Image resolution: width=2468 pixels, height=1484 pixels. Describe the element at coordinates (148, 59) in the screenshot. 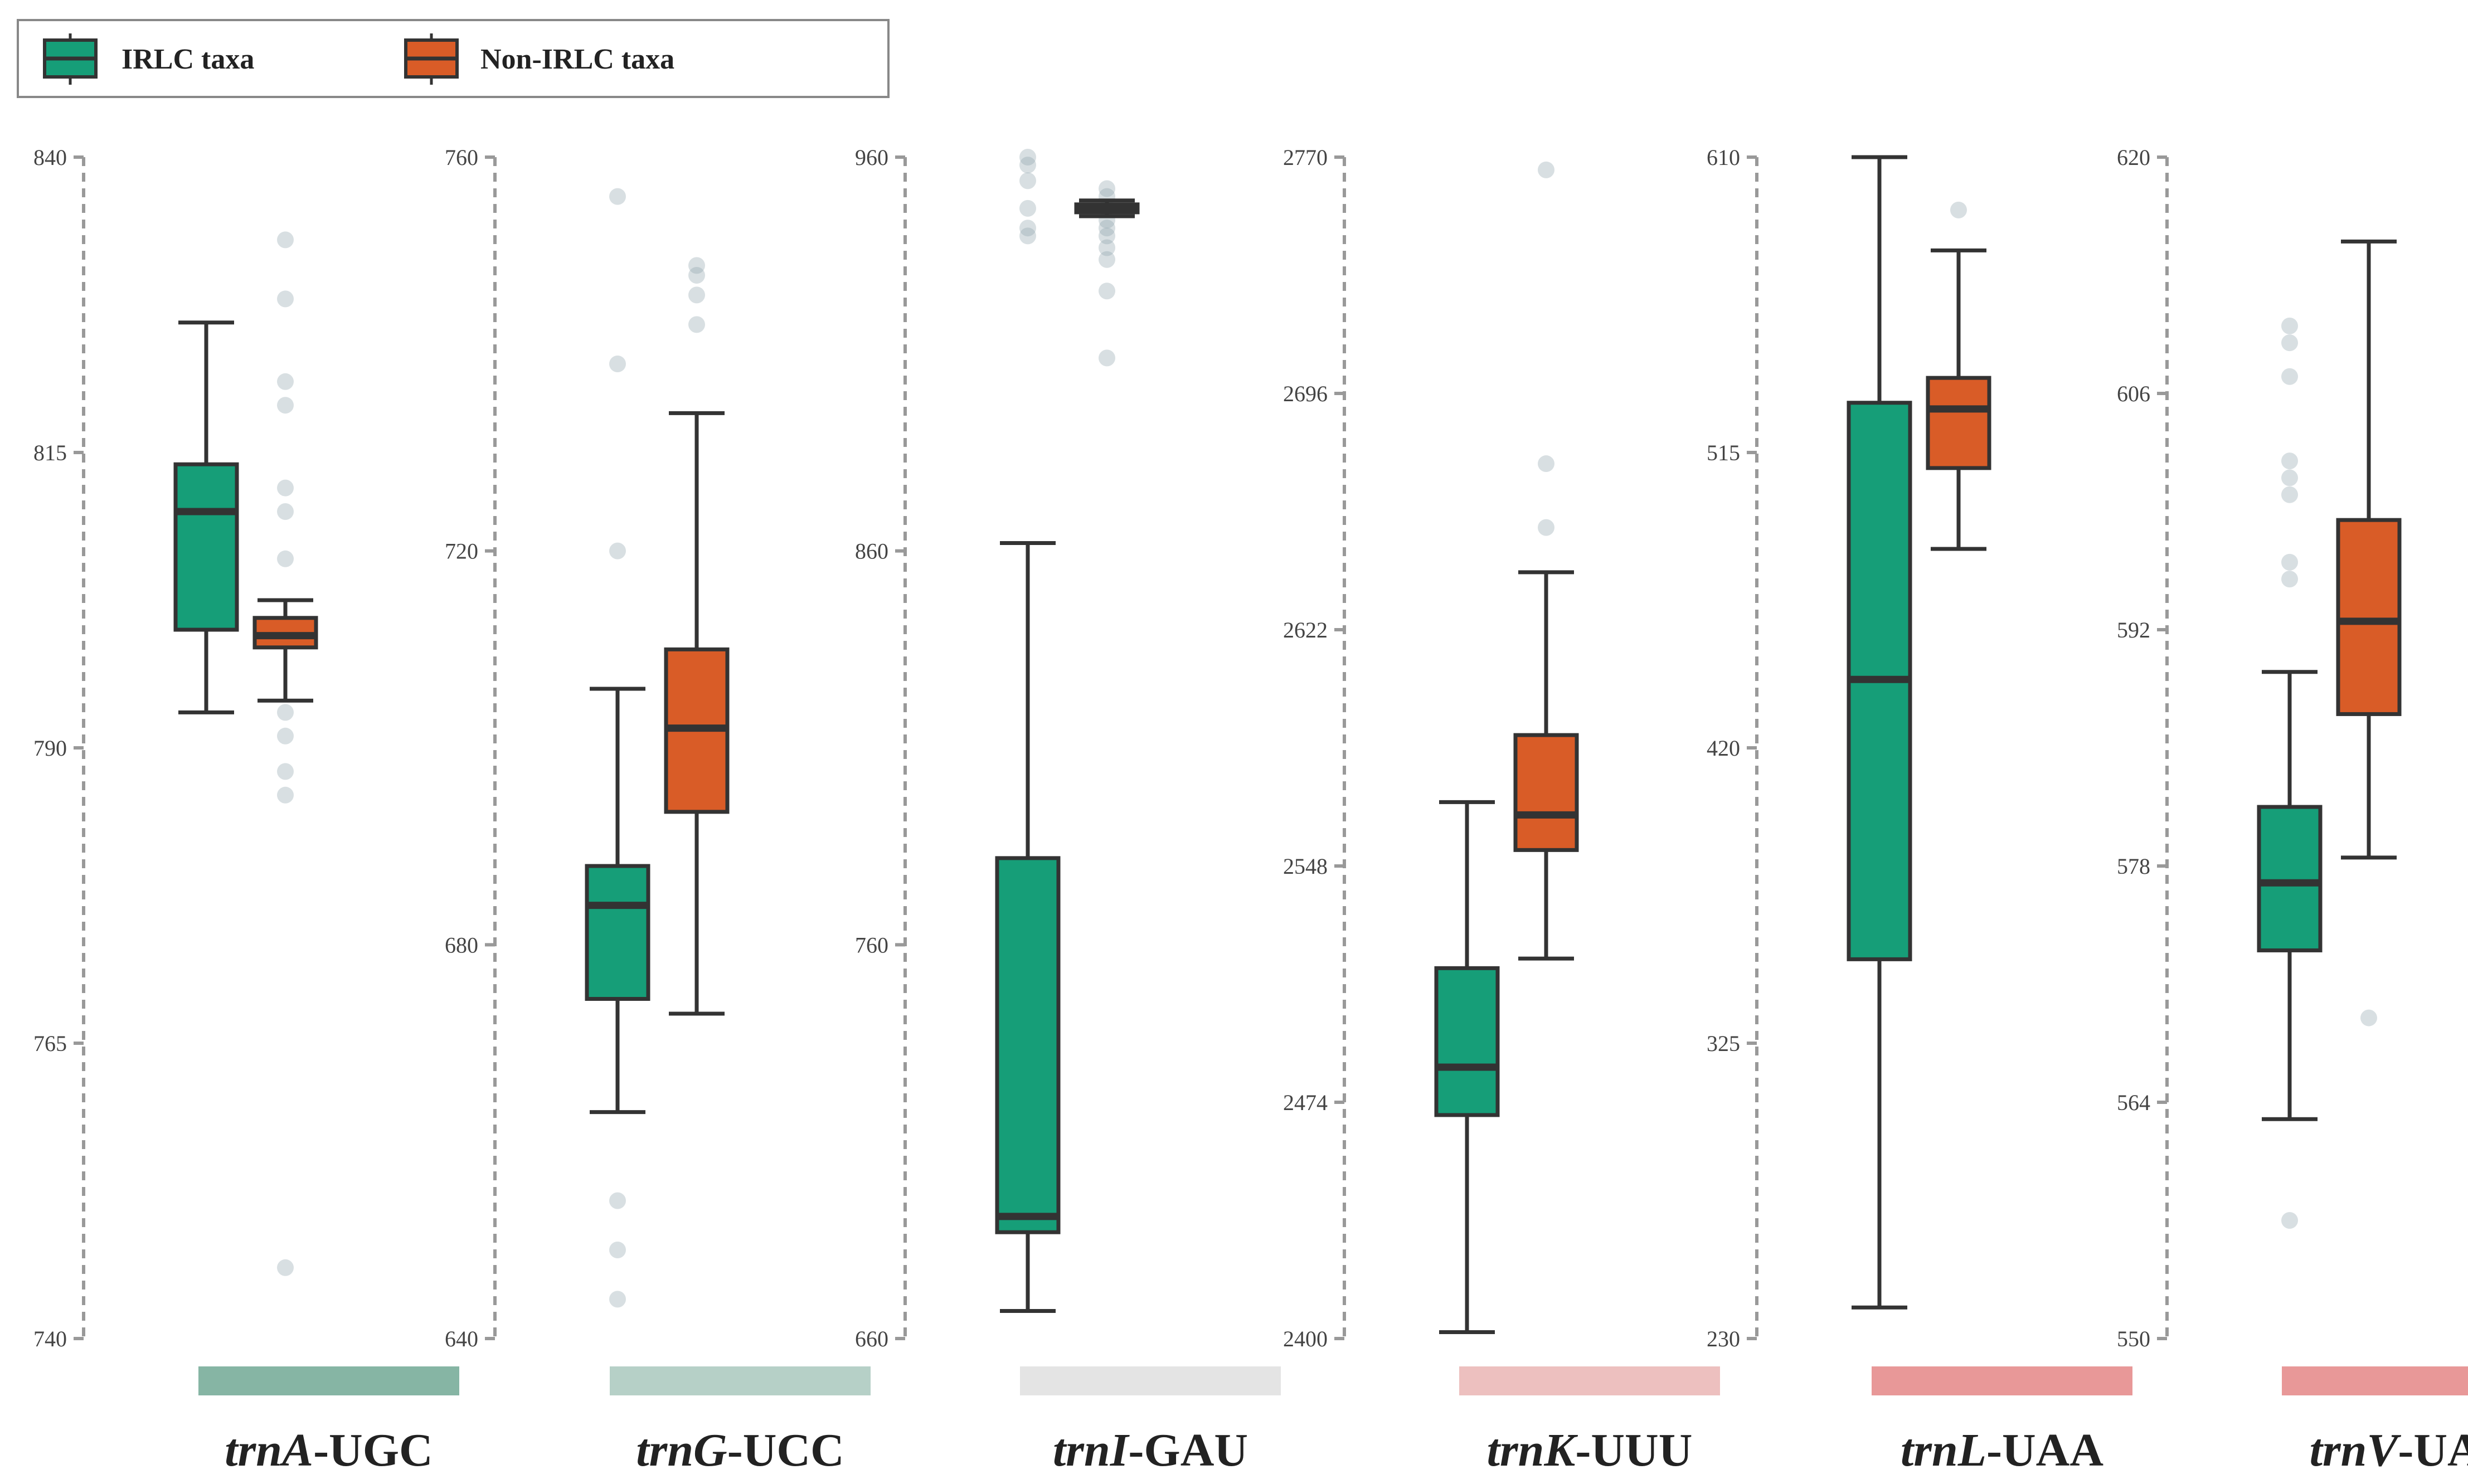

I see `legend-entry: IRLC taxa` at that location.